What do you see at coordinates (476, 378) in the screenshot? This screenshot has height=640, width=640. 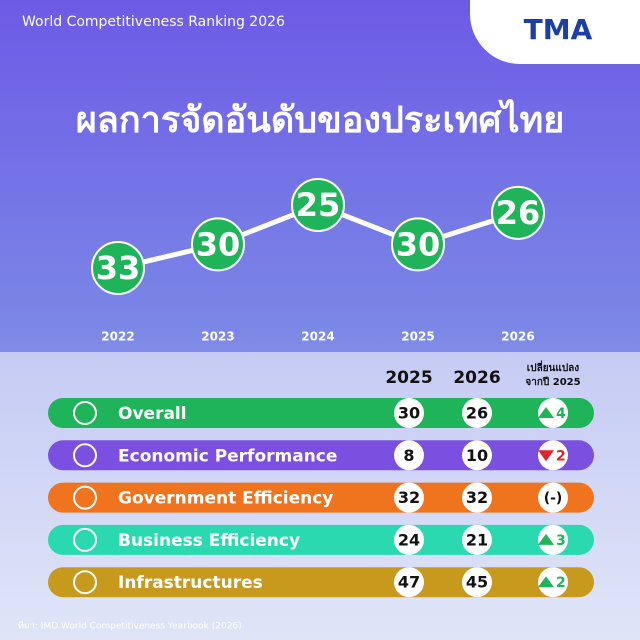 I see `column-header: 2026` at bounding box center [476, 378].